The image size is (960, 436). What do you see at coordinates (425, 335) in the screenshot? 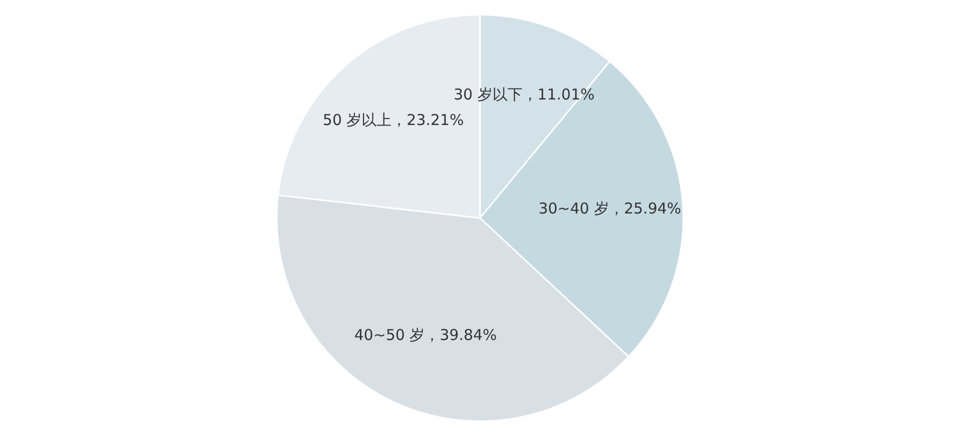
I see `slice-label: 40~50 岁，39.84%` at bounding box center [425, 335].